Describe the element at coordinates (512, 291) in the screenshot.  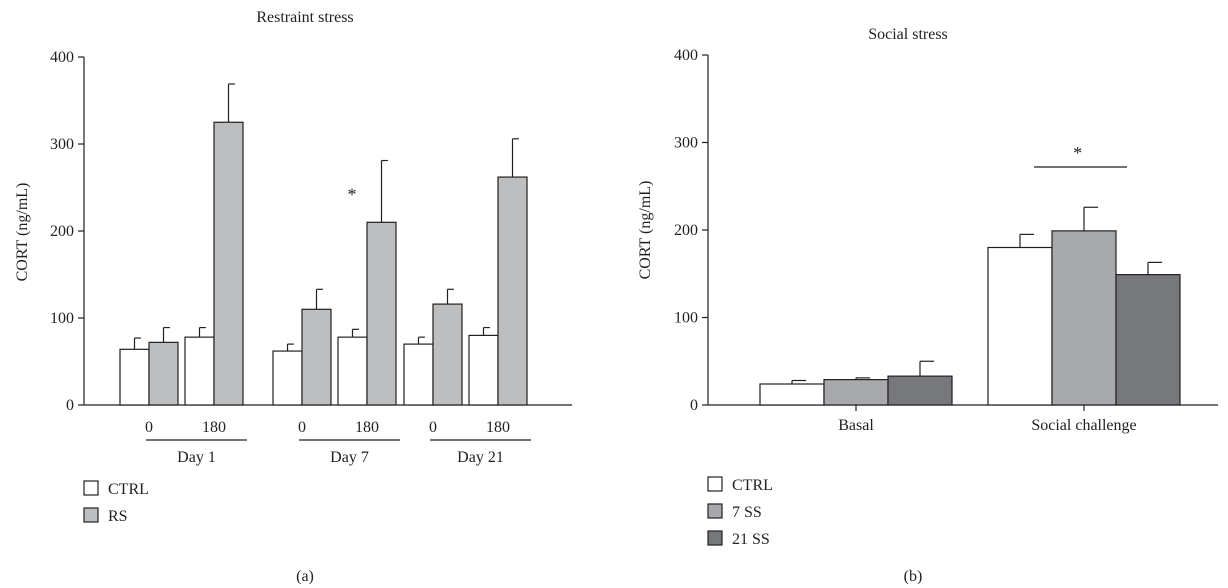
I see `bar-rs-day-21-t180` at that location.